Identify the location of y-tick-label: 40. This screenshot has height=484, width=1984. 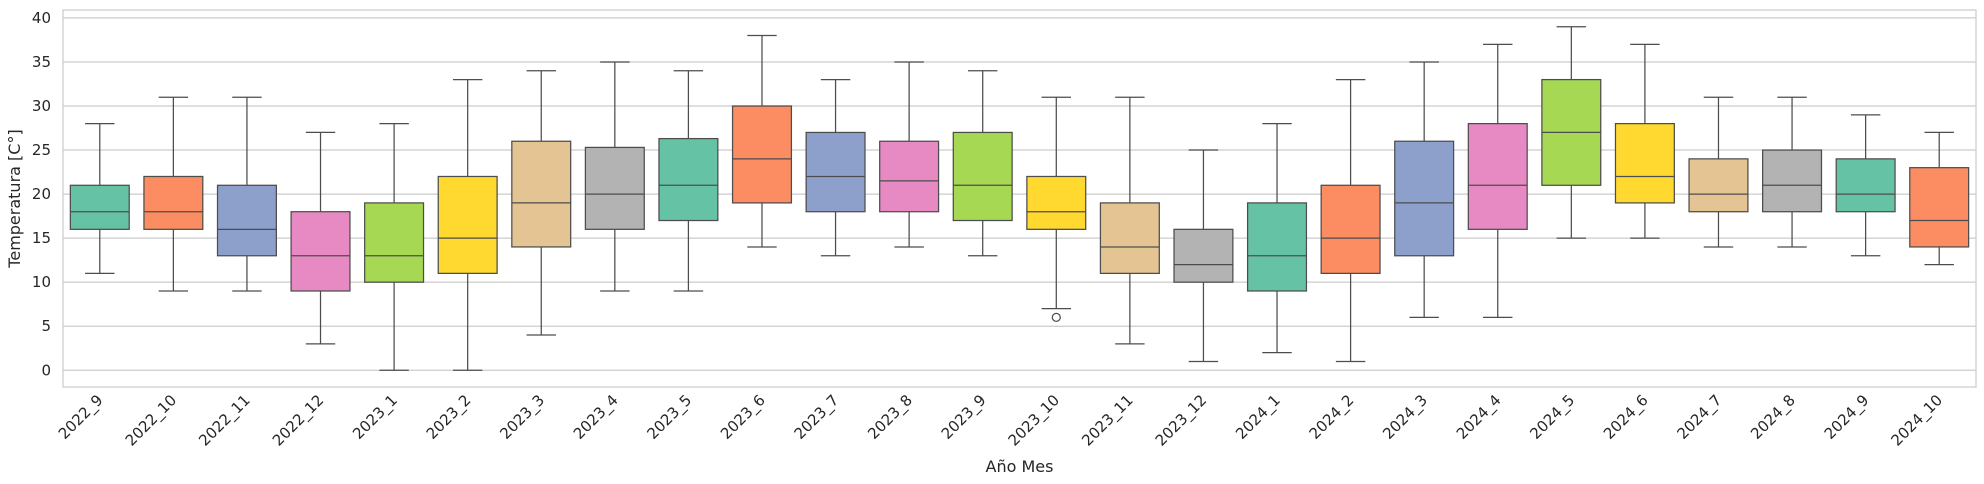
(41, 18).